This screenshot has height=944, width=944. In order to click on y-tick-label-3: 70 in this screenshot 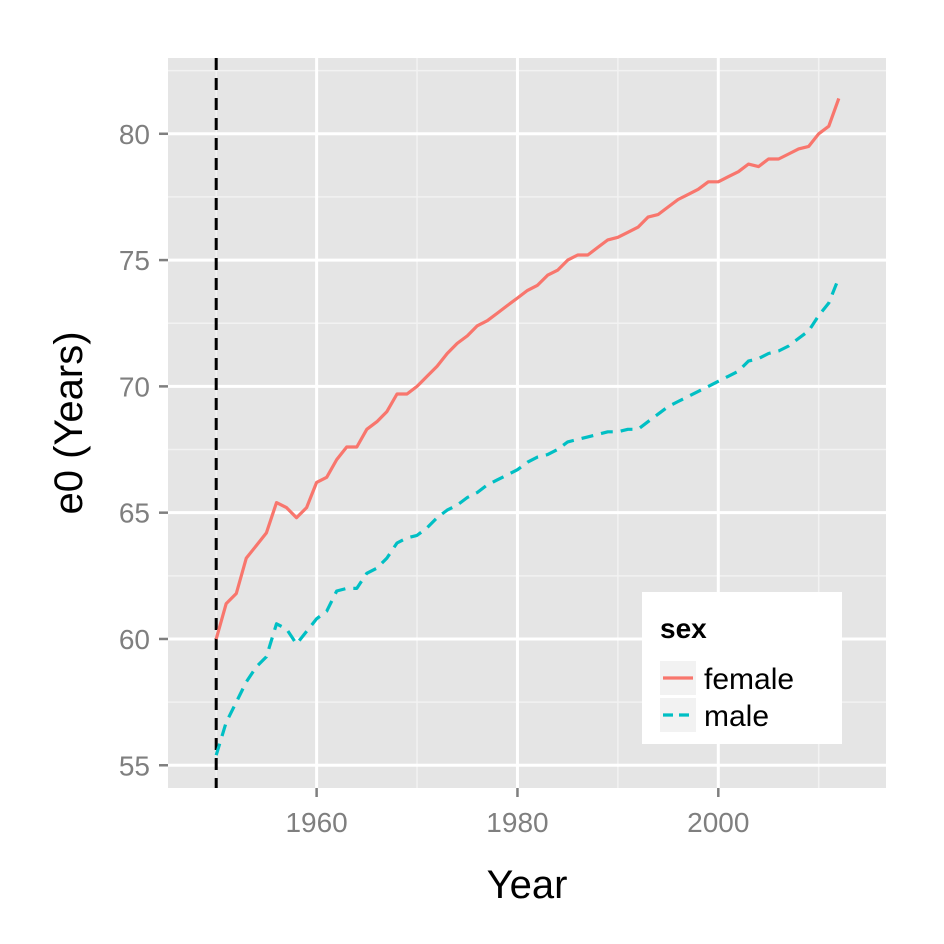, I will do `click(134, 386)`.